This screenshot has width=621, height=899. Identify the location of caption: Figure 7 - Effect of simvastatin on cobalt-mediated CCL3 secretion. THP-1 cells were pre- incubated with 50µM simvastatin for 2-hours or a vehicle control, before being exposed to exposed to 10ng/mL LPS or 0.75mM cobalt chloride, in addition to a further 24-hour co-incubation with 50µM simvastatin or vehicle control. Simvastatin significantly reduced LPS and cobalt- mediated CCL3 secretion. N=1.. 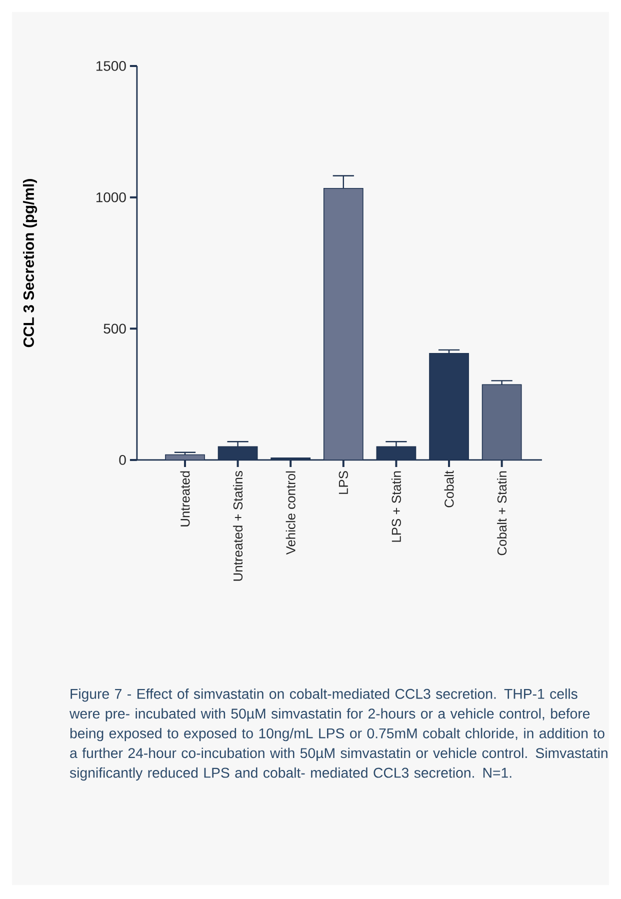
(339, 734).